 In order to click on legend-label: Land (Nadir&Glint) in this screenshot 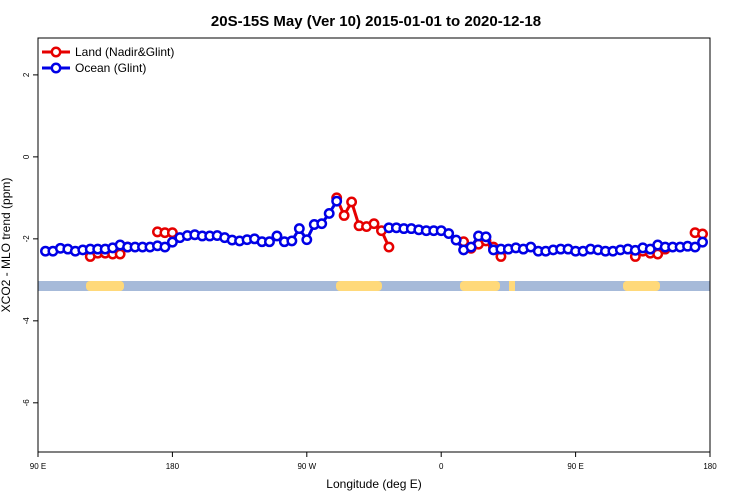, I will do `click(124, 52)`.